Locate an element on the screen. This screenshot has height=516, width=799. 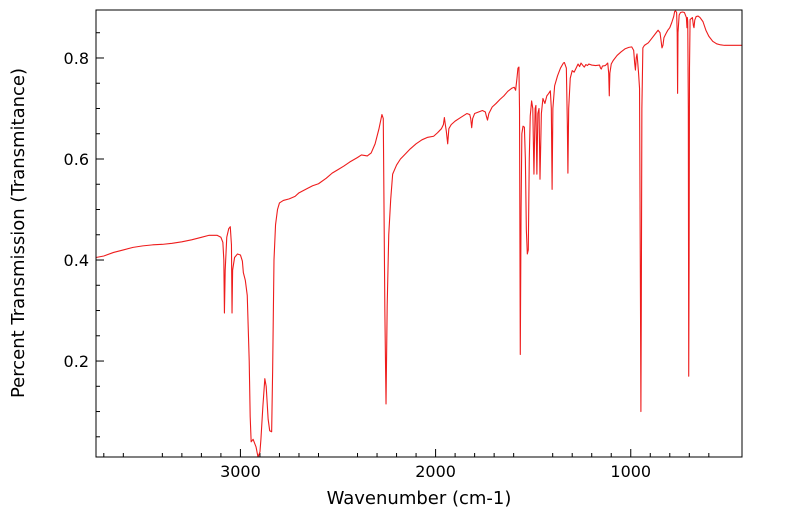
x-tick-label: 3000 is located at coordinates (240, 471).